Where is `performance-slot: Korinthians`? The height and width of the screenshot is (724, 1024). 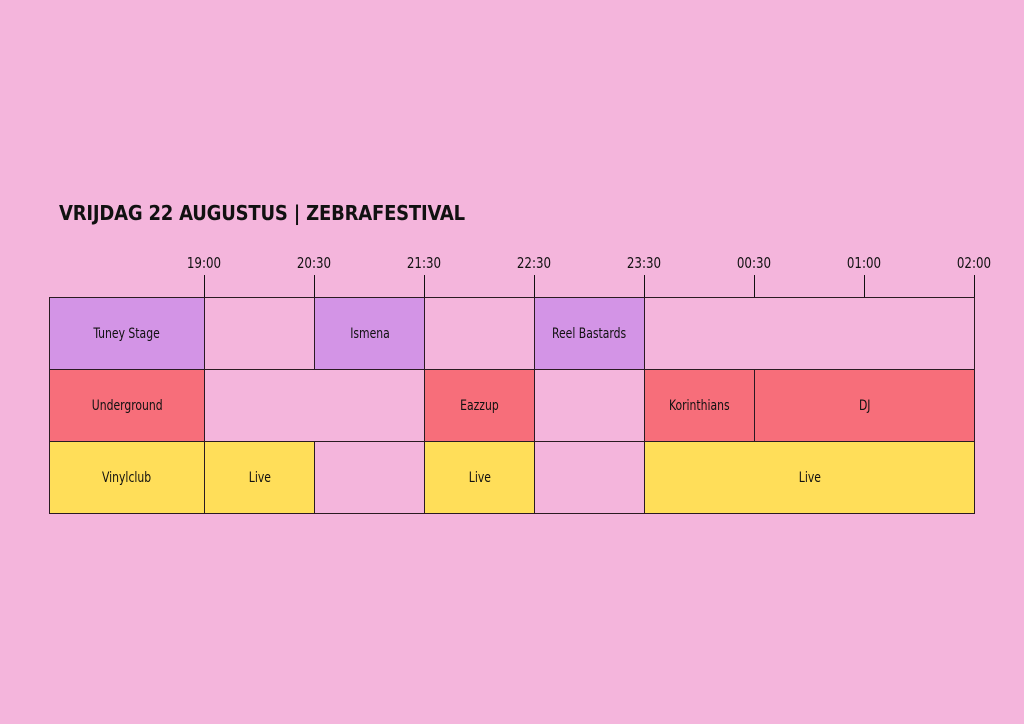 performance-slot: Korinthians is located at coordinates (699, 405).